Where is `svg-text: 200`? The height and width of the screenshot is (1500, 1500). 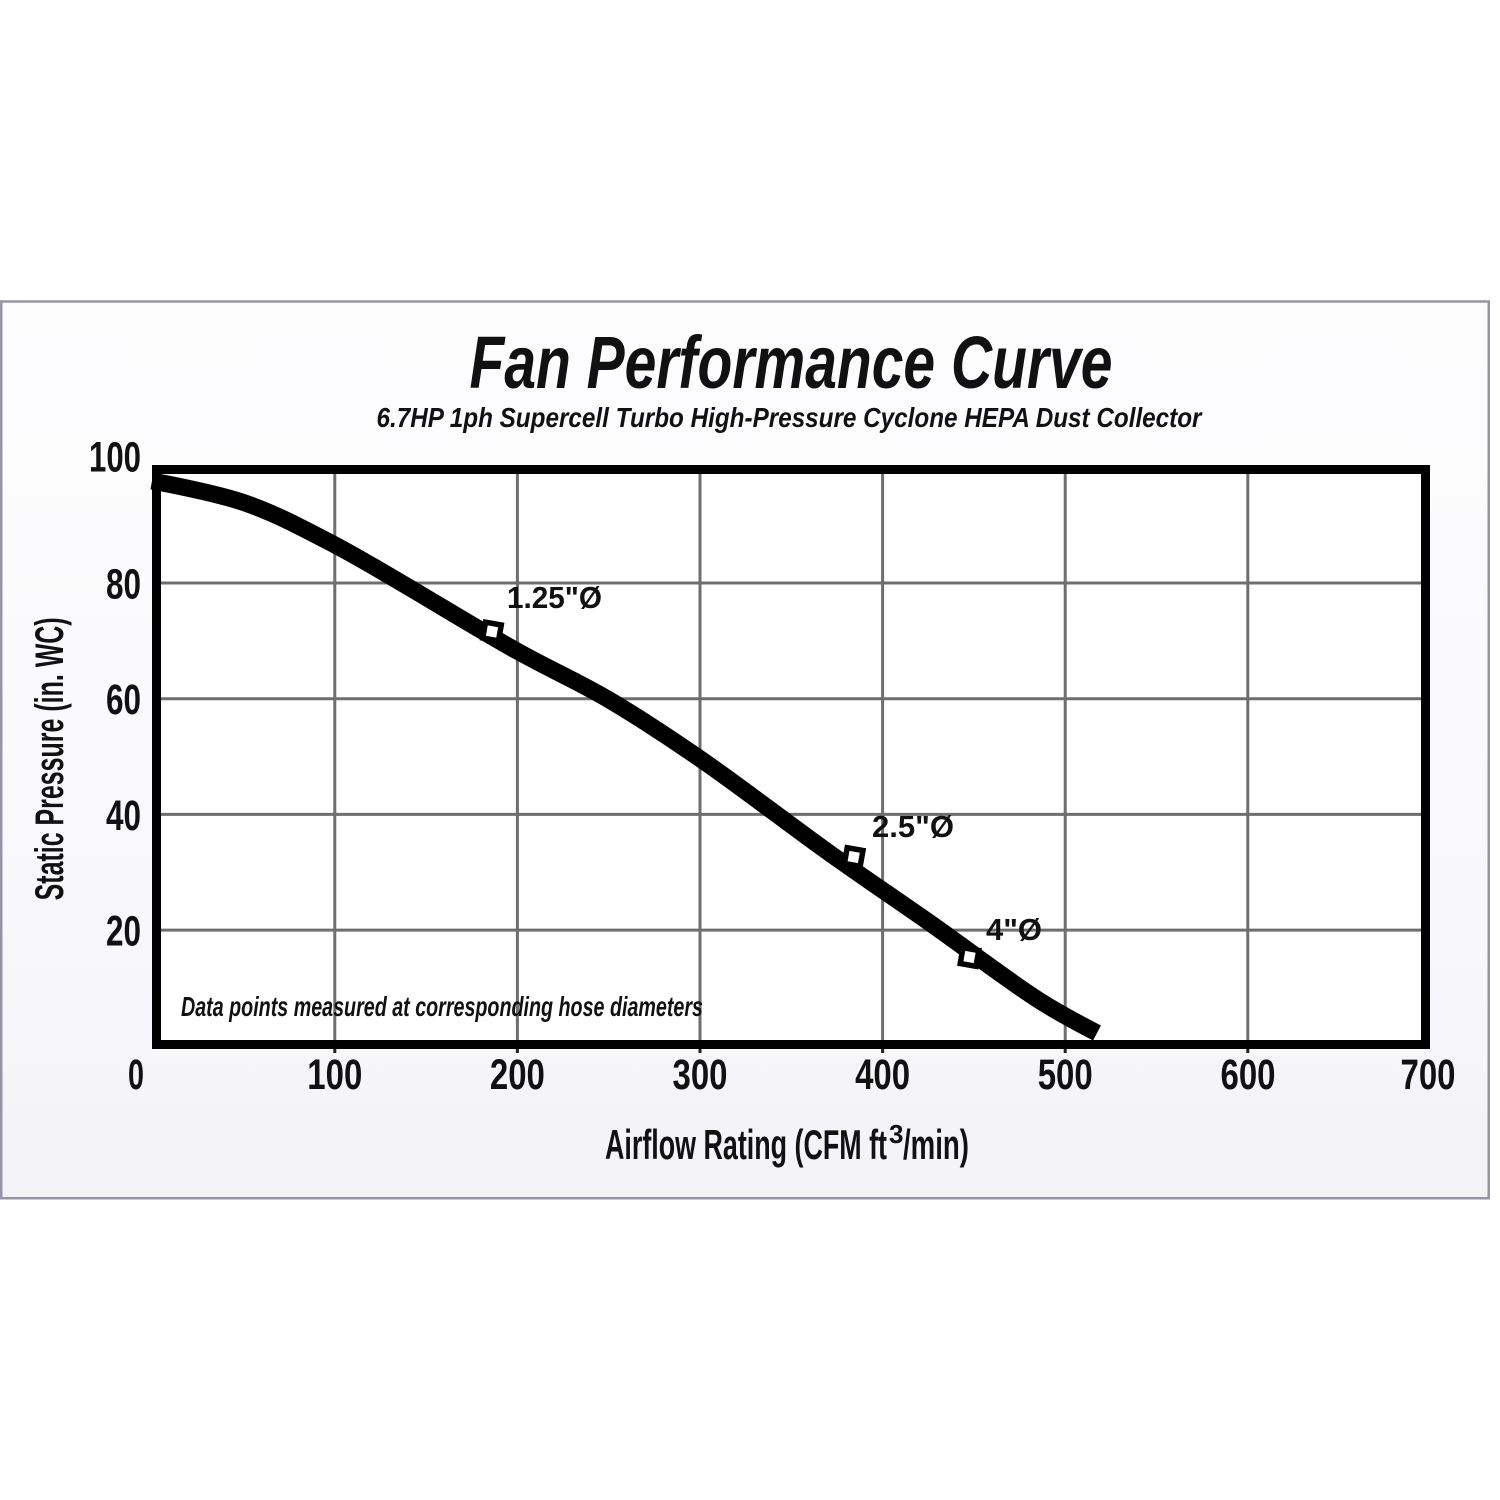
svg-text: 200 is located at coordinates (517, 1075).